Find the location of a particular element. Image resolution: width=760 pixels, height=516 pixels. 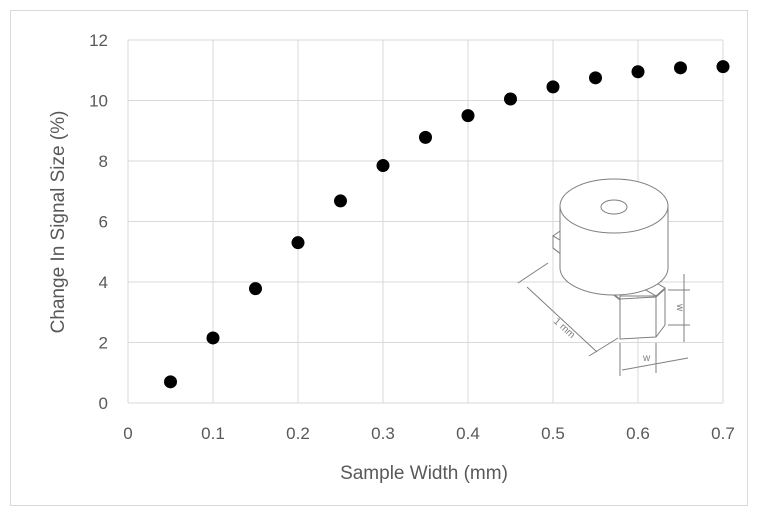

y-axis-label: Change In Signal Size (%) is located at coordinates (58, 222).